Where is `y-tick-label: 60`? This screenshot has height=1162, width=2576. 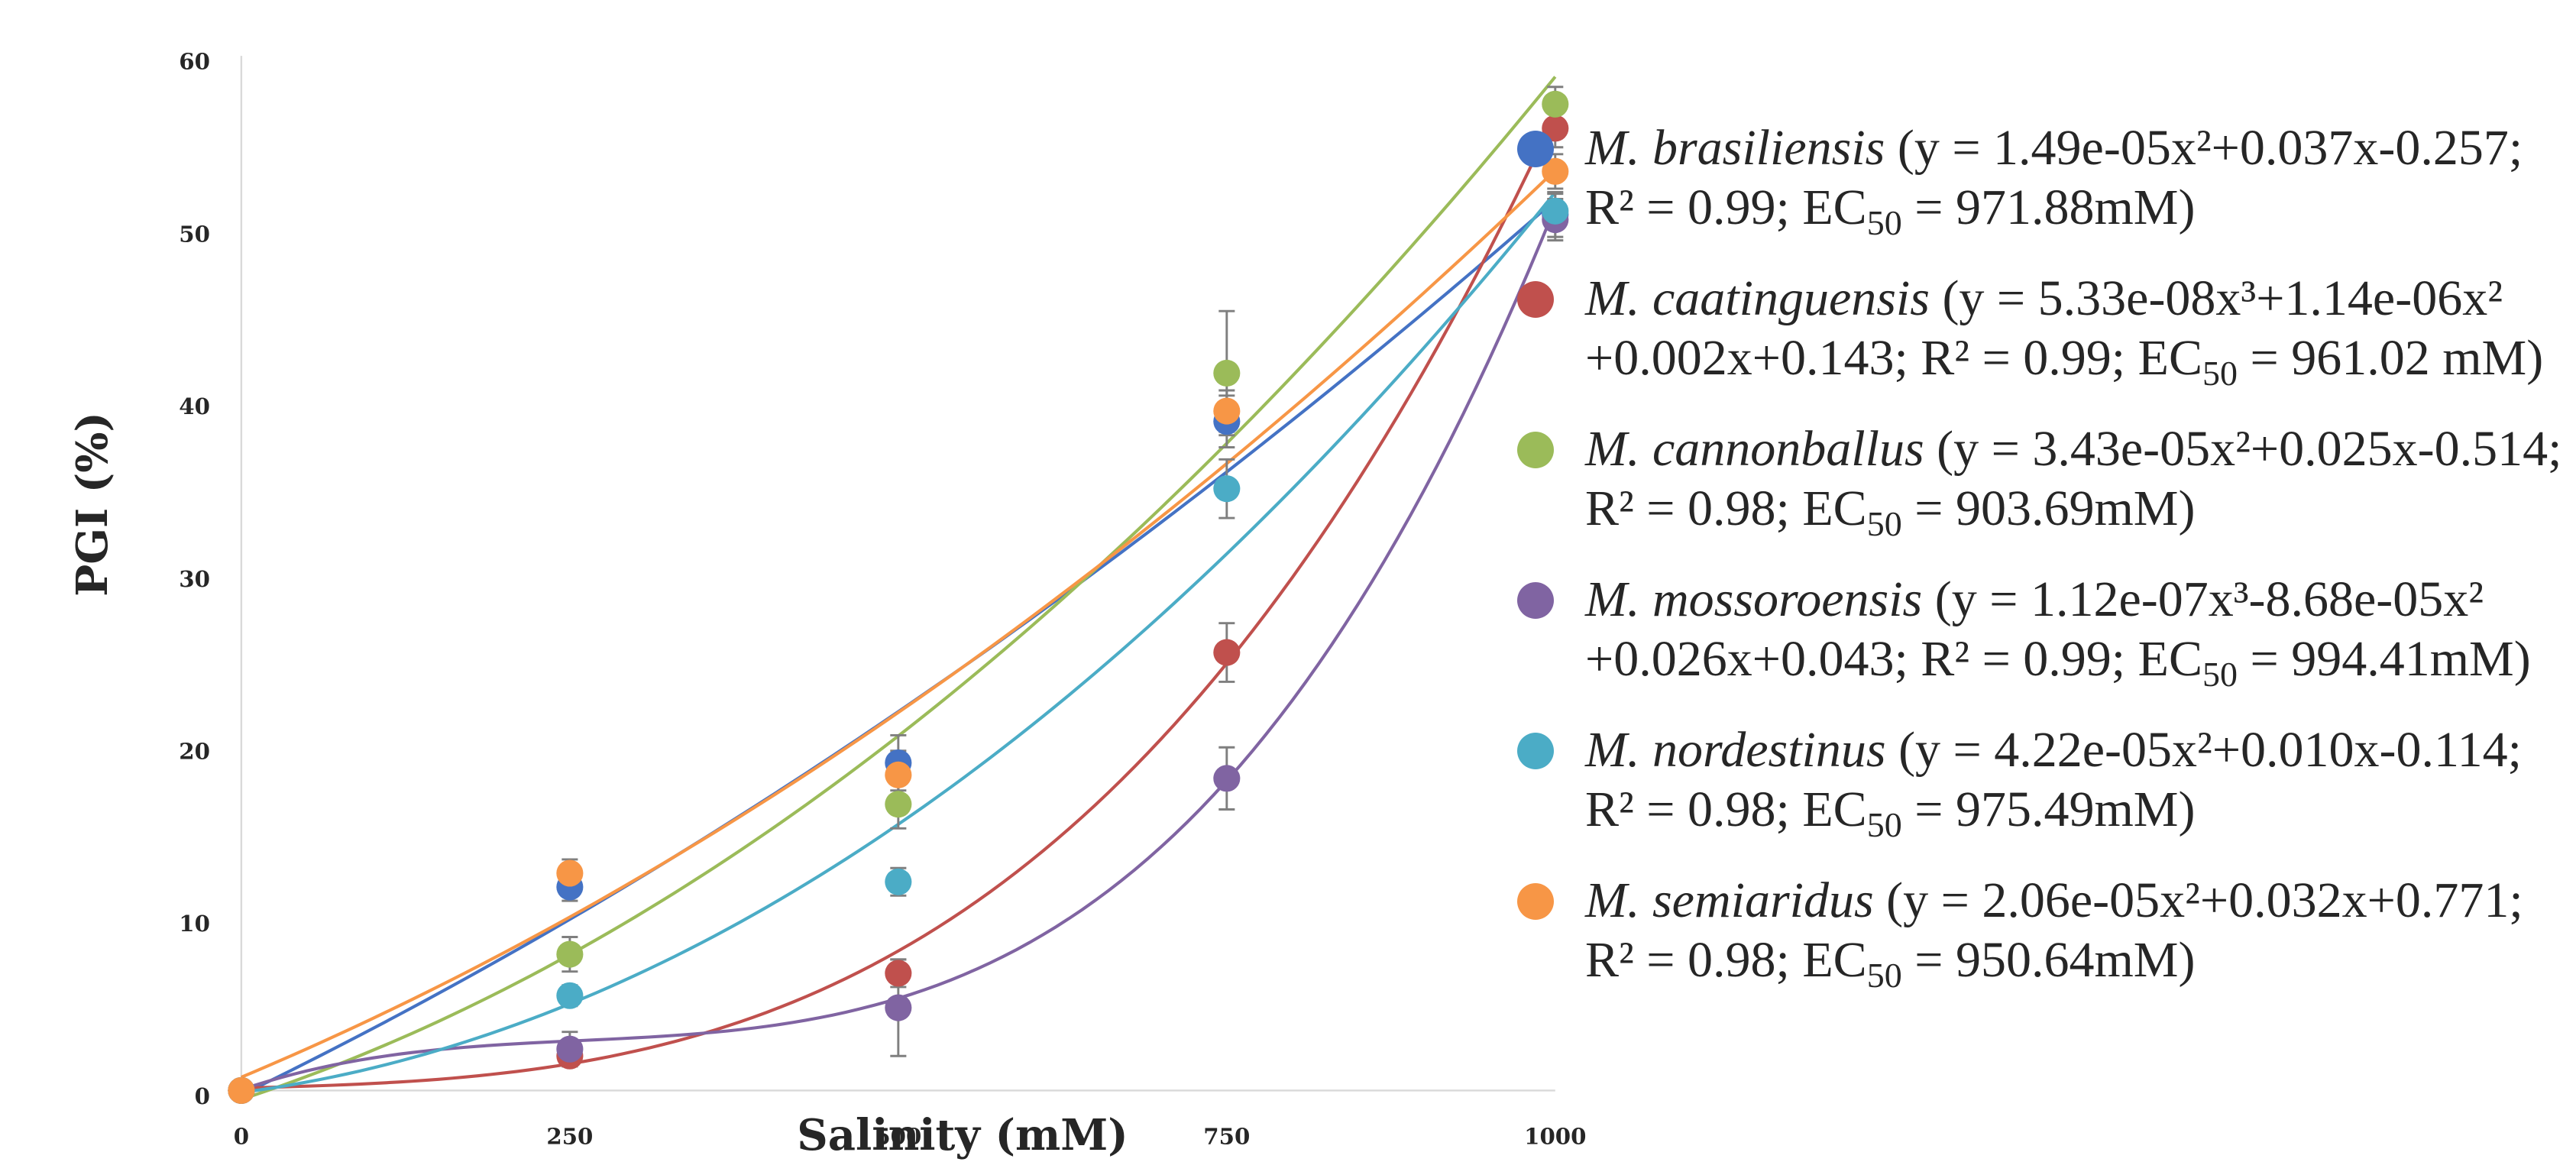
y-tick-label: 60 is located at coordinates (194, 62).